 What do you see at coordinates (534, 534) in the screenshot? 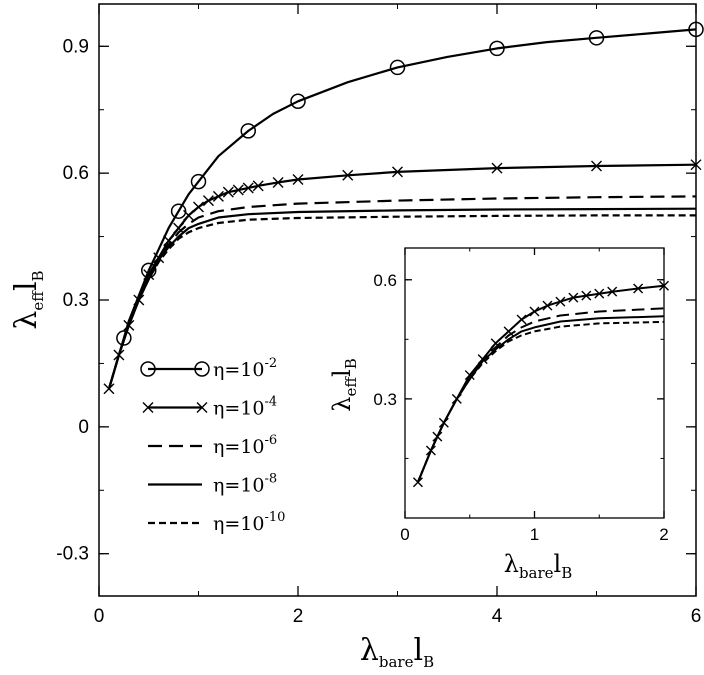
I see `inset-x-tick-label: 1` at bounding box center [534, 534].